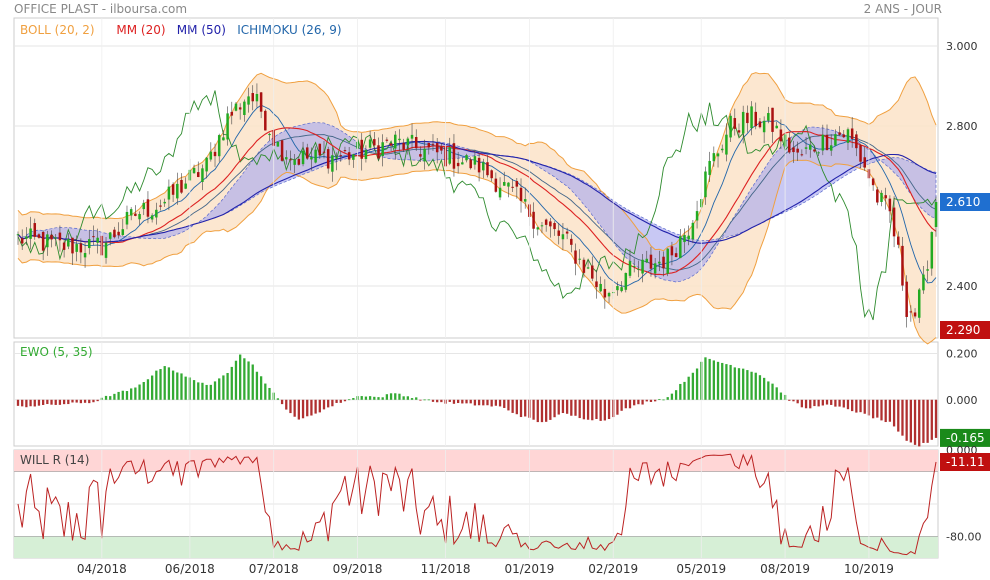 The image size is (990, 580). Describe the element at coordinates (201, 30) in the screenshot. I see `legend-entry: MM (50)` at that location.